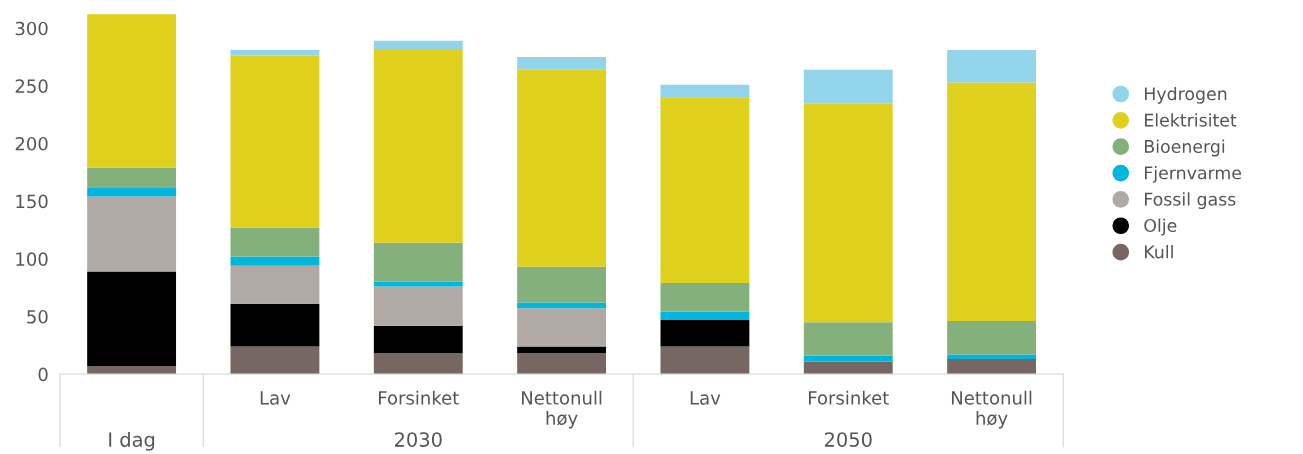 Image resolution: width=1303 pixels, height=454 pixels. I want to click on text: I dag, so click(132, 441).